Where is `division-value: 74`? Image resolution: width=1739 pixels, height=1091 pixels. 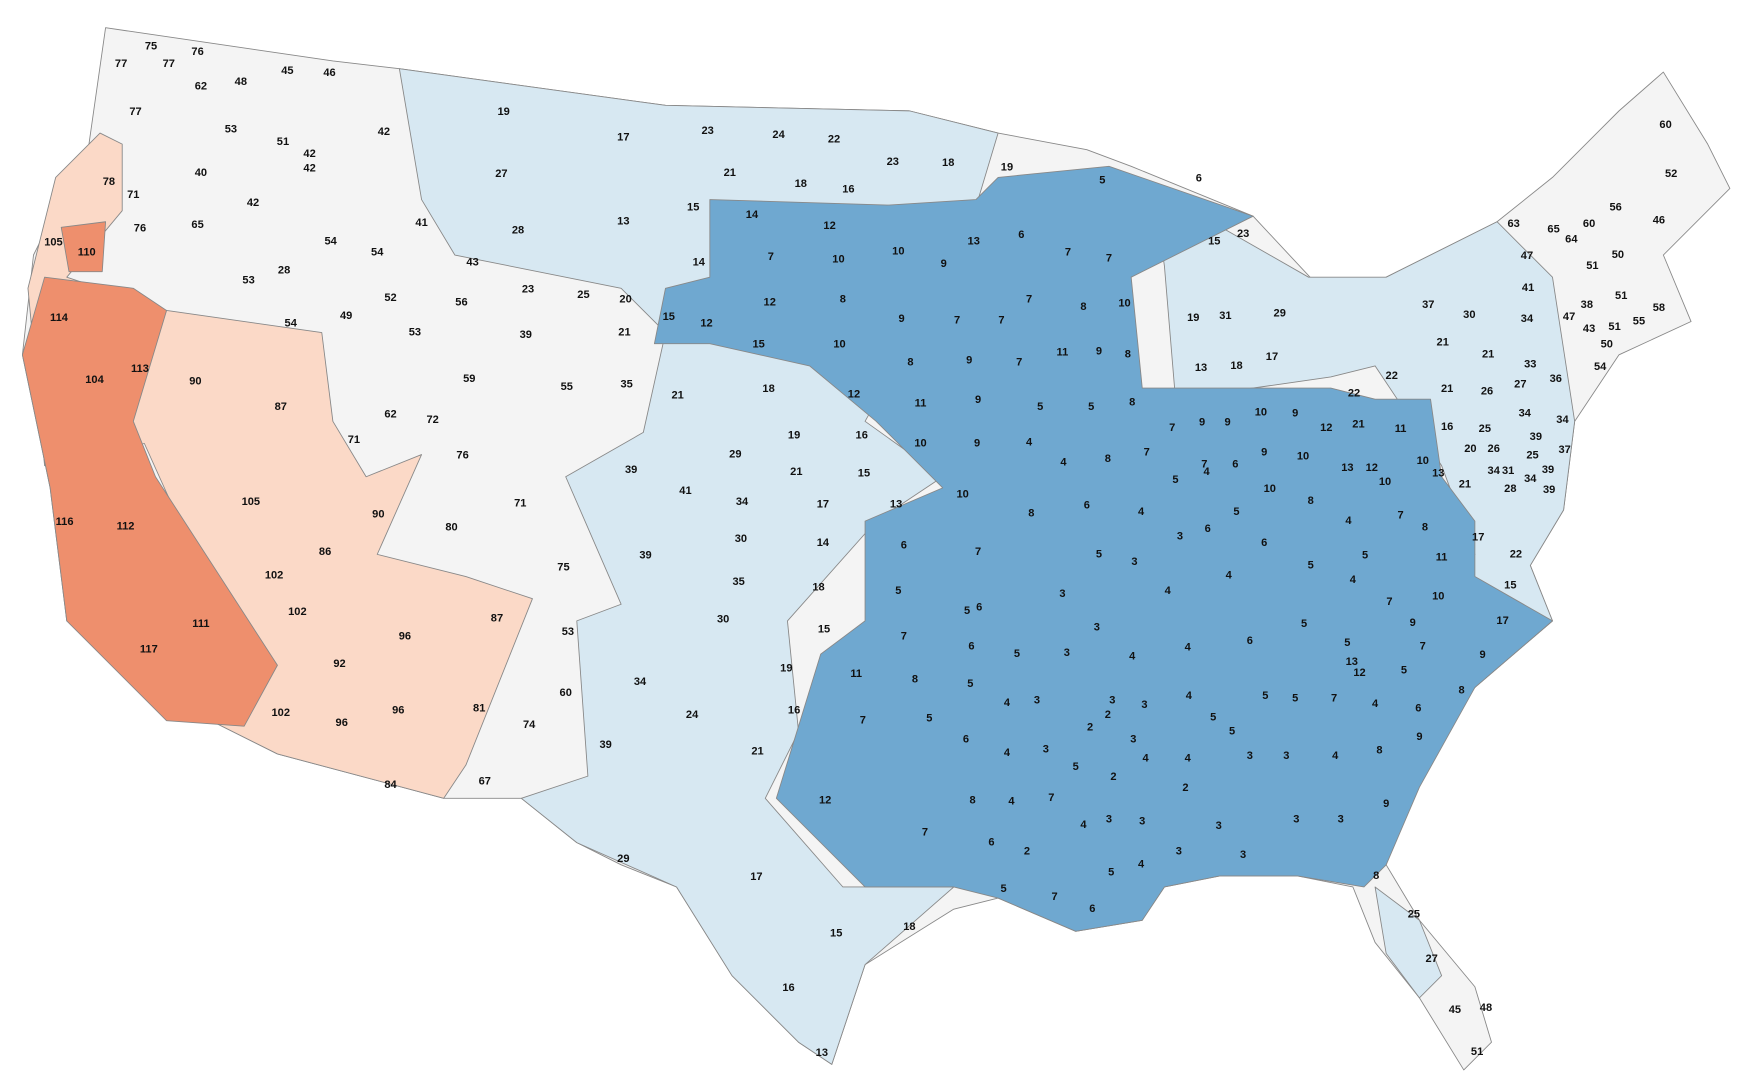 division-value: 74 is located at coordinates (529, 725).